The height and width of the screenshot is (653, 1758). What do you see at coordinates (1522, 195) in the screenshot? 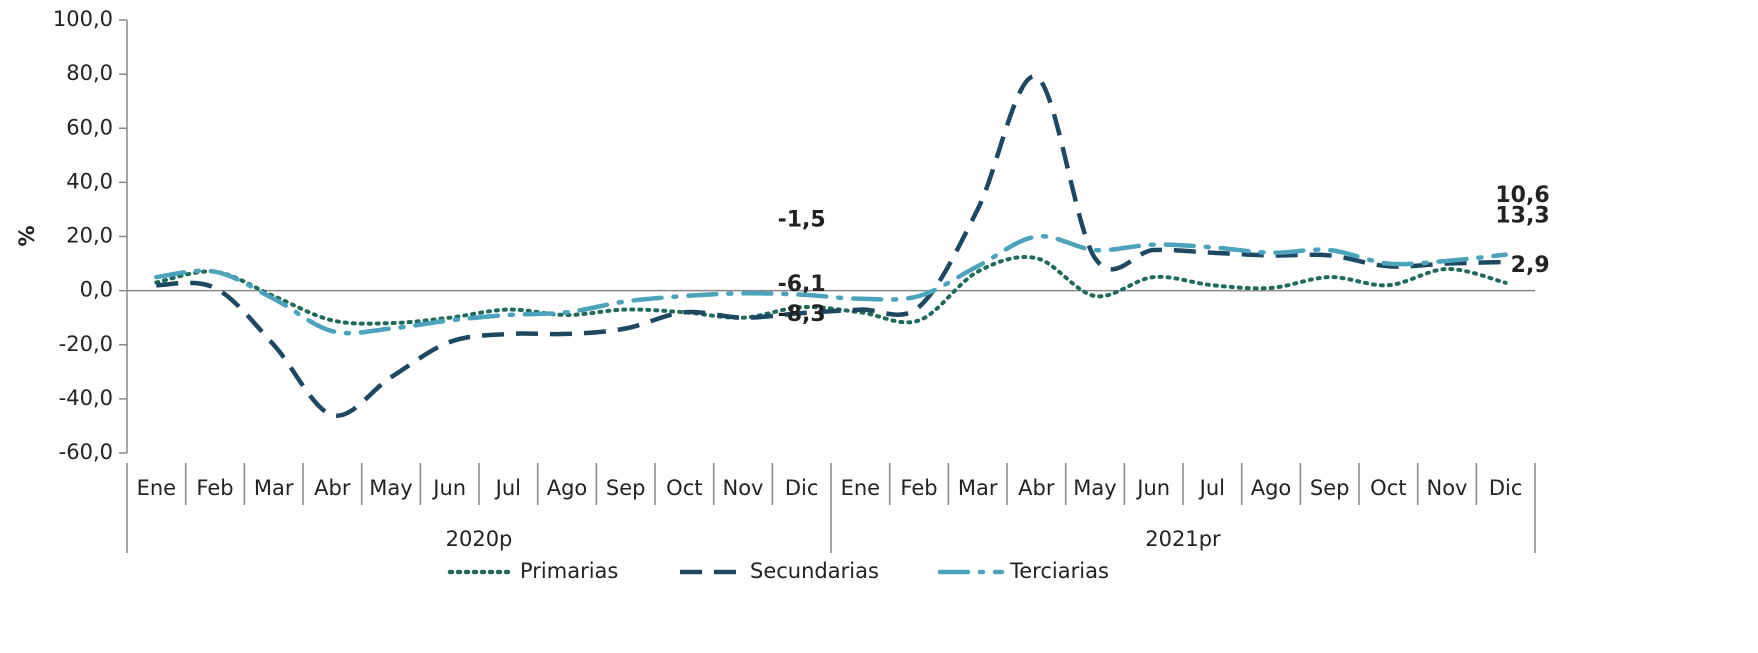
I see `data-label: 10,6` at bounding box center [1522, 195].